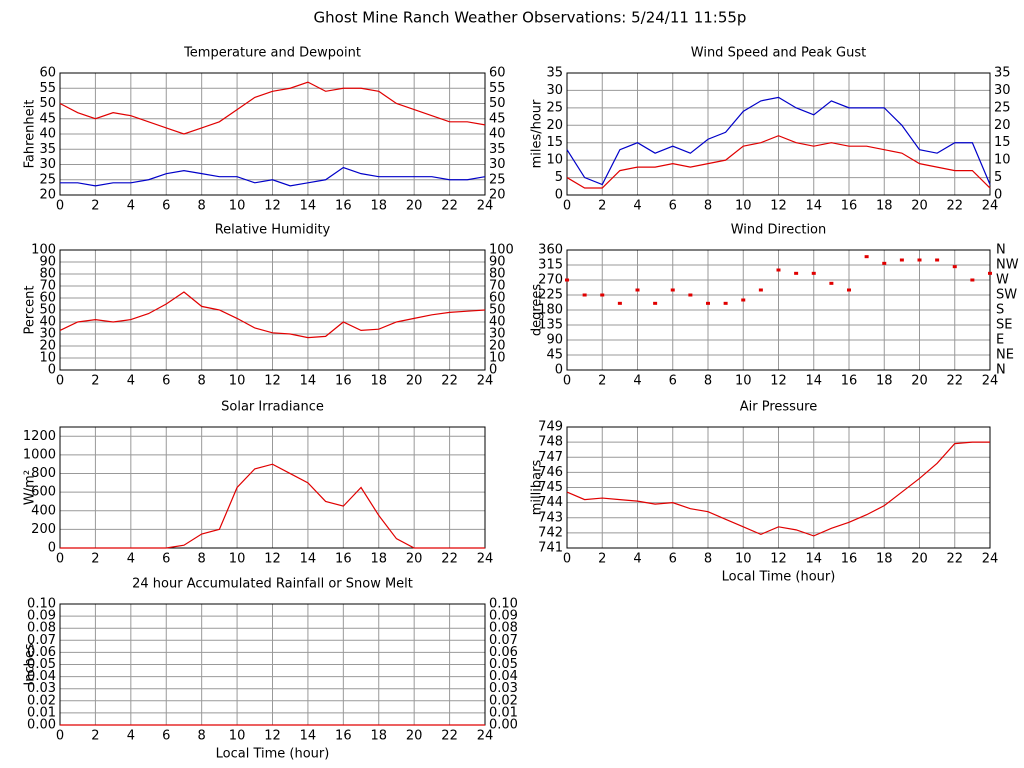 This screenshot has height=768, width=1024. What do you see at coordinates (497, 103) in the screenshot?
I see `y-tick-label-right: 50` at bounding box center [497, 103].